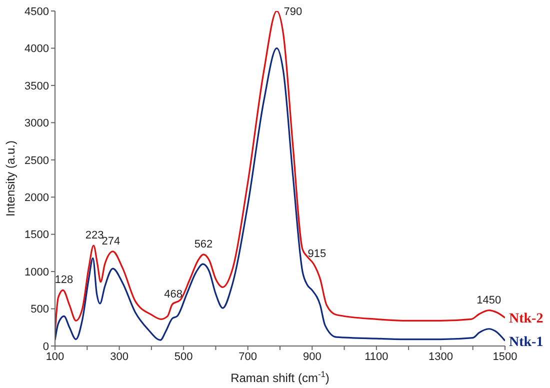 The width and height of the screenshot is (550, 388). Describe the element at coordinates (64, 280) in the screenshot. I see `annotation: 128` at that location.